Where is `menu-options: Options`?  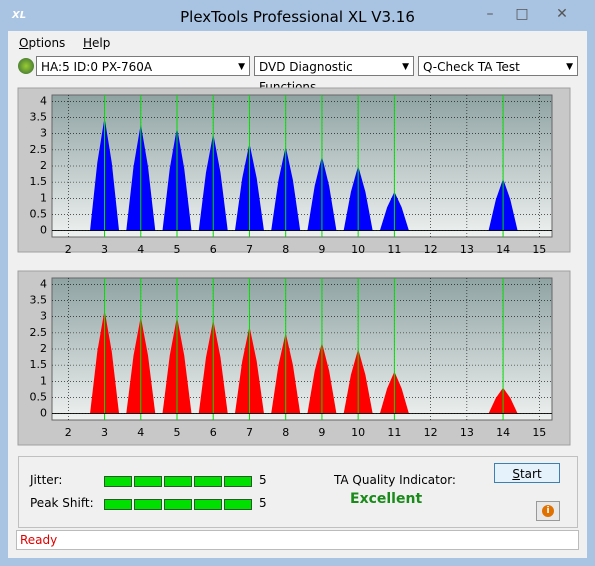
menu-options: Options is located at coordinates (42, 43).